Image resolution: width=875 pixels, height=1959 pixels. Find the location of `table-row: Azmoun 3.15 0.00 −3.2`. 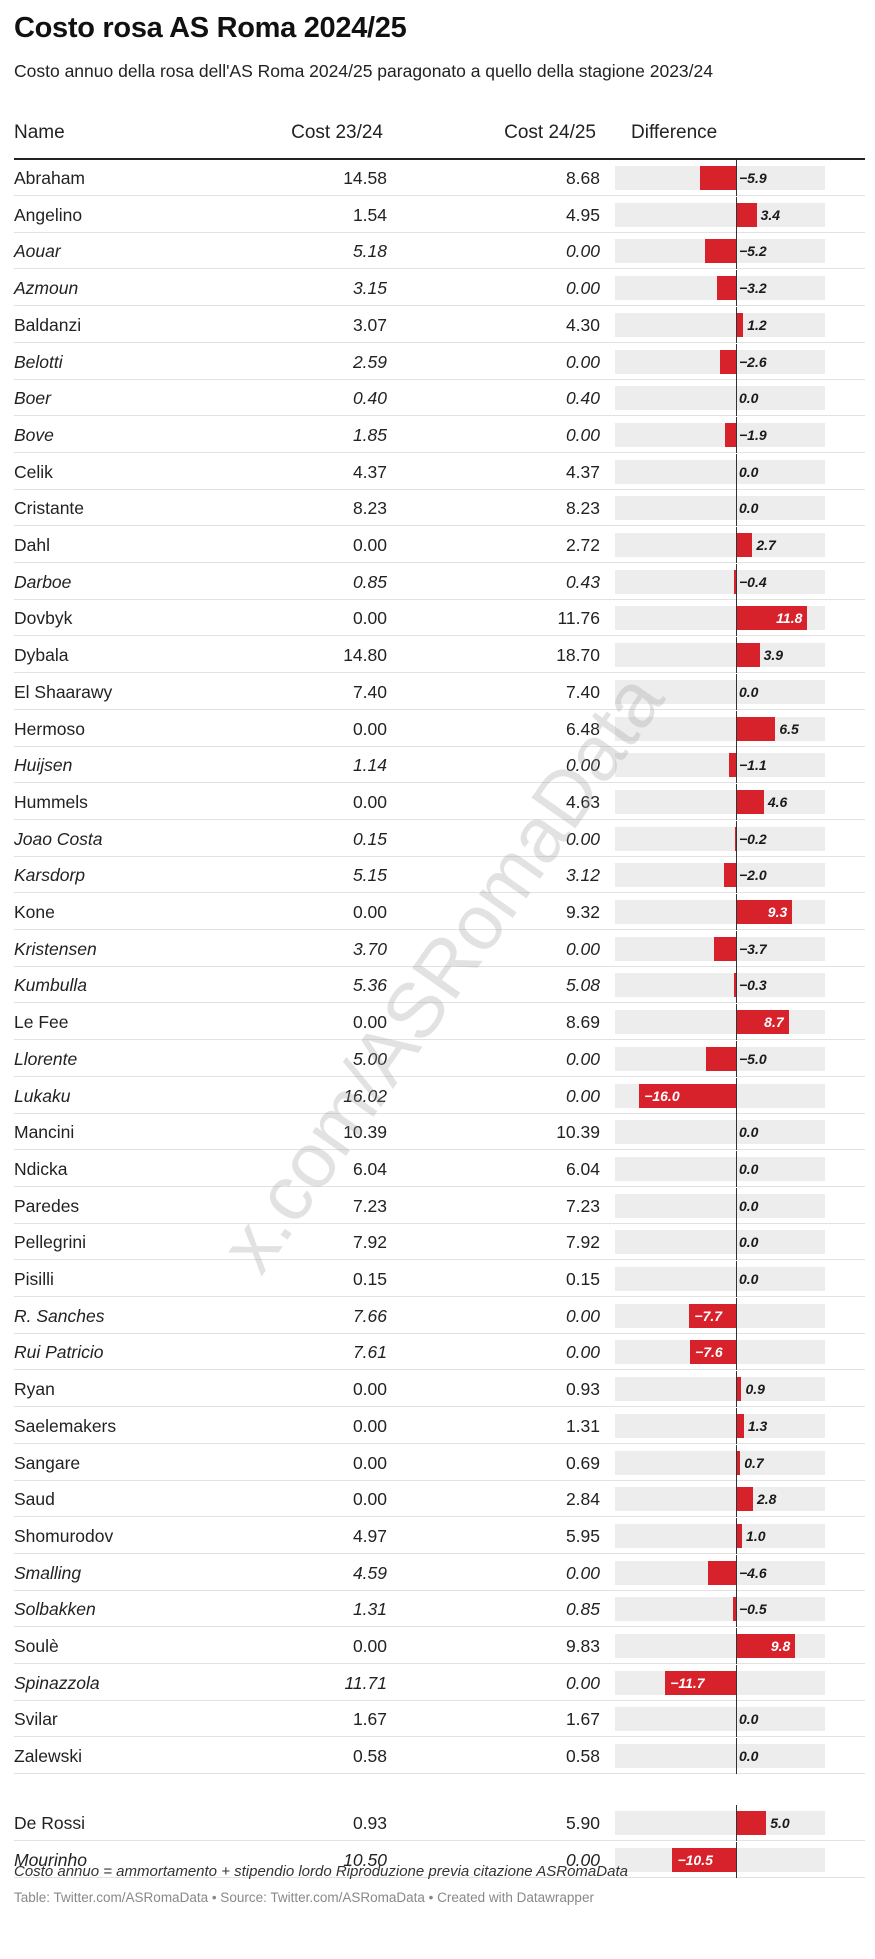

table-row: Azmoun 3.15 0.00 −3.2 is located at coordinates (439, 288).